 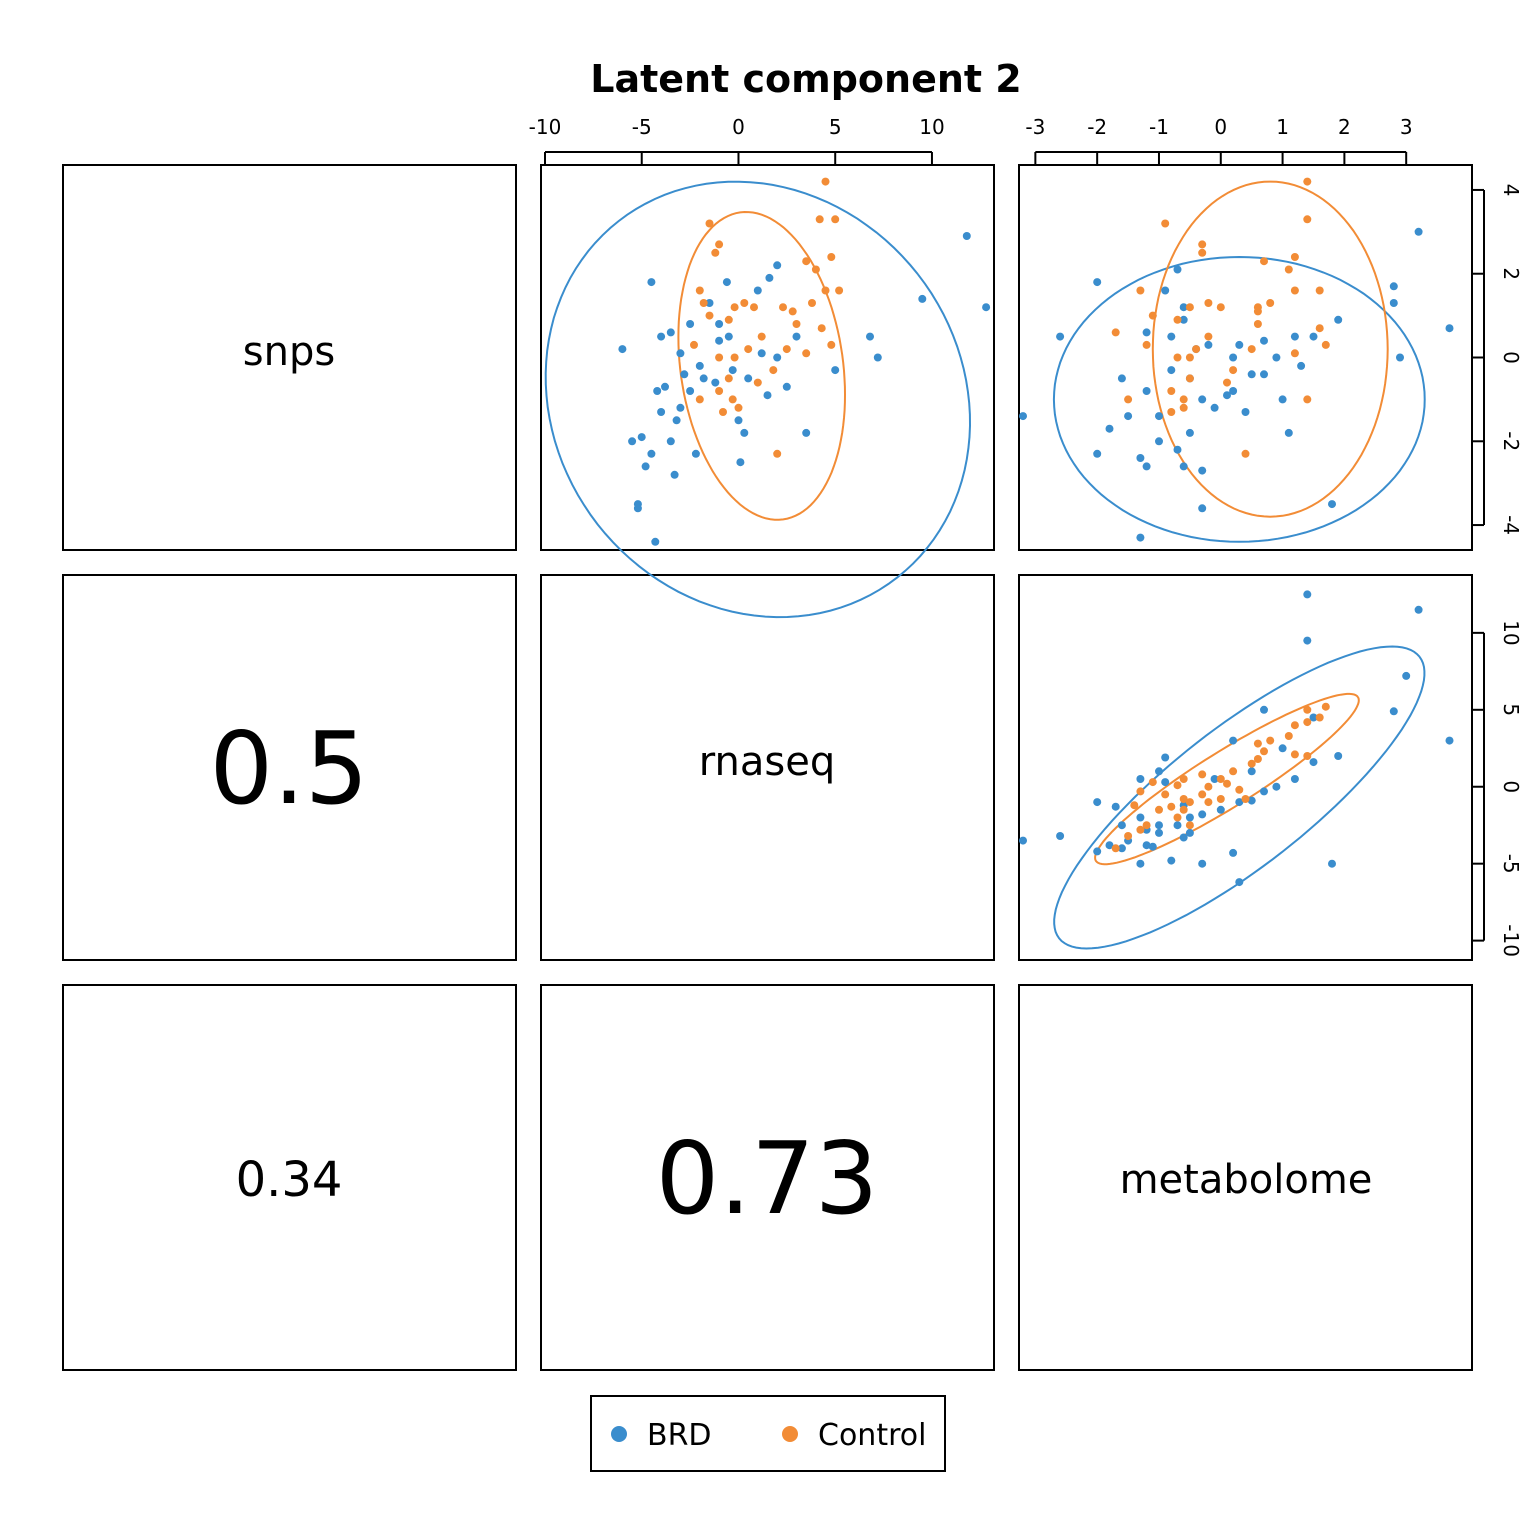 I want to click on top-tick-label-rnaseq: 5, so click(x=835, y=127).